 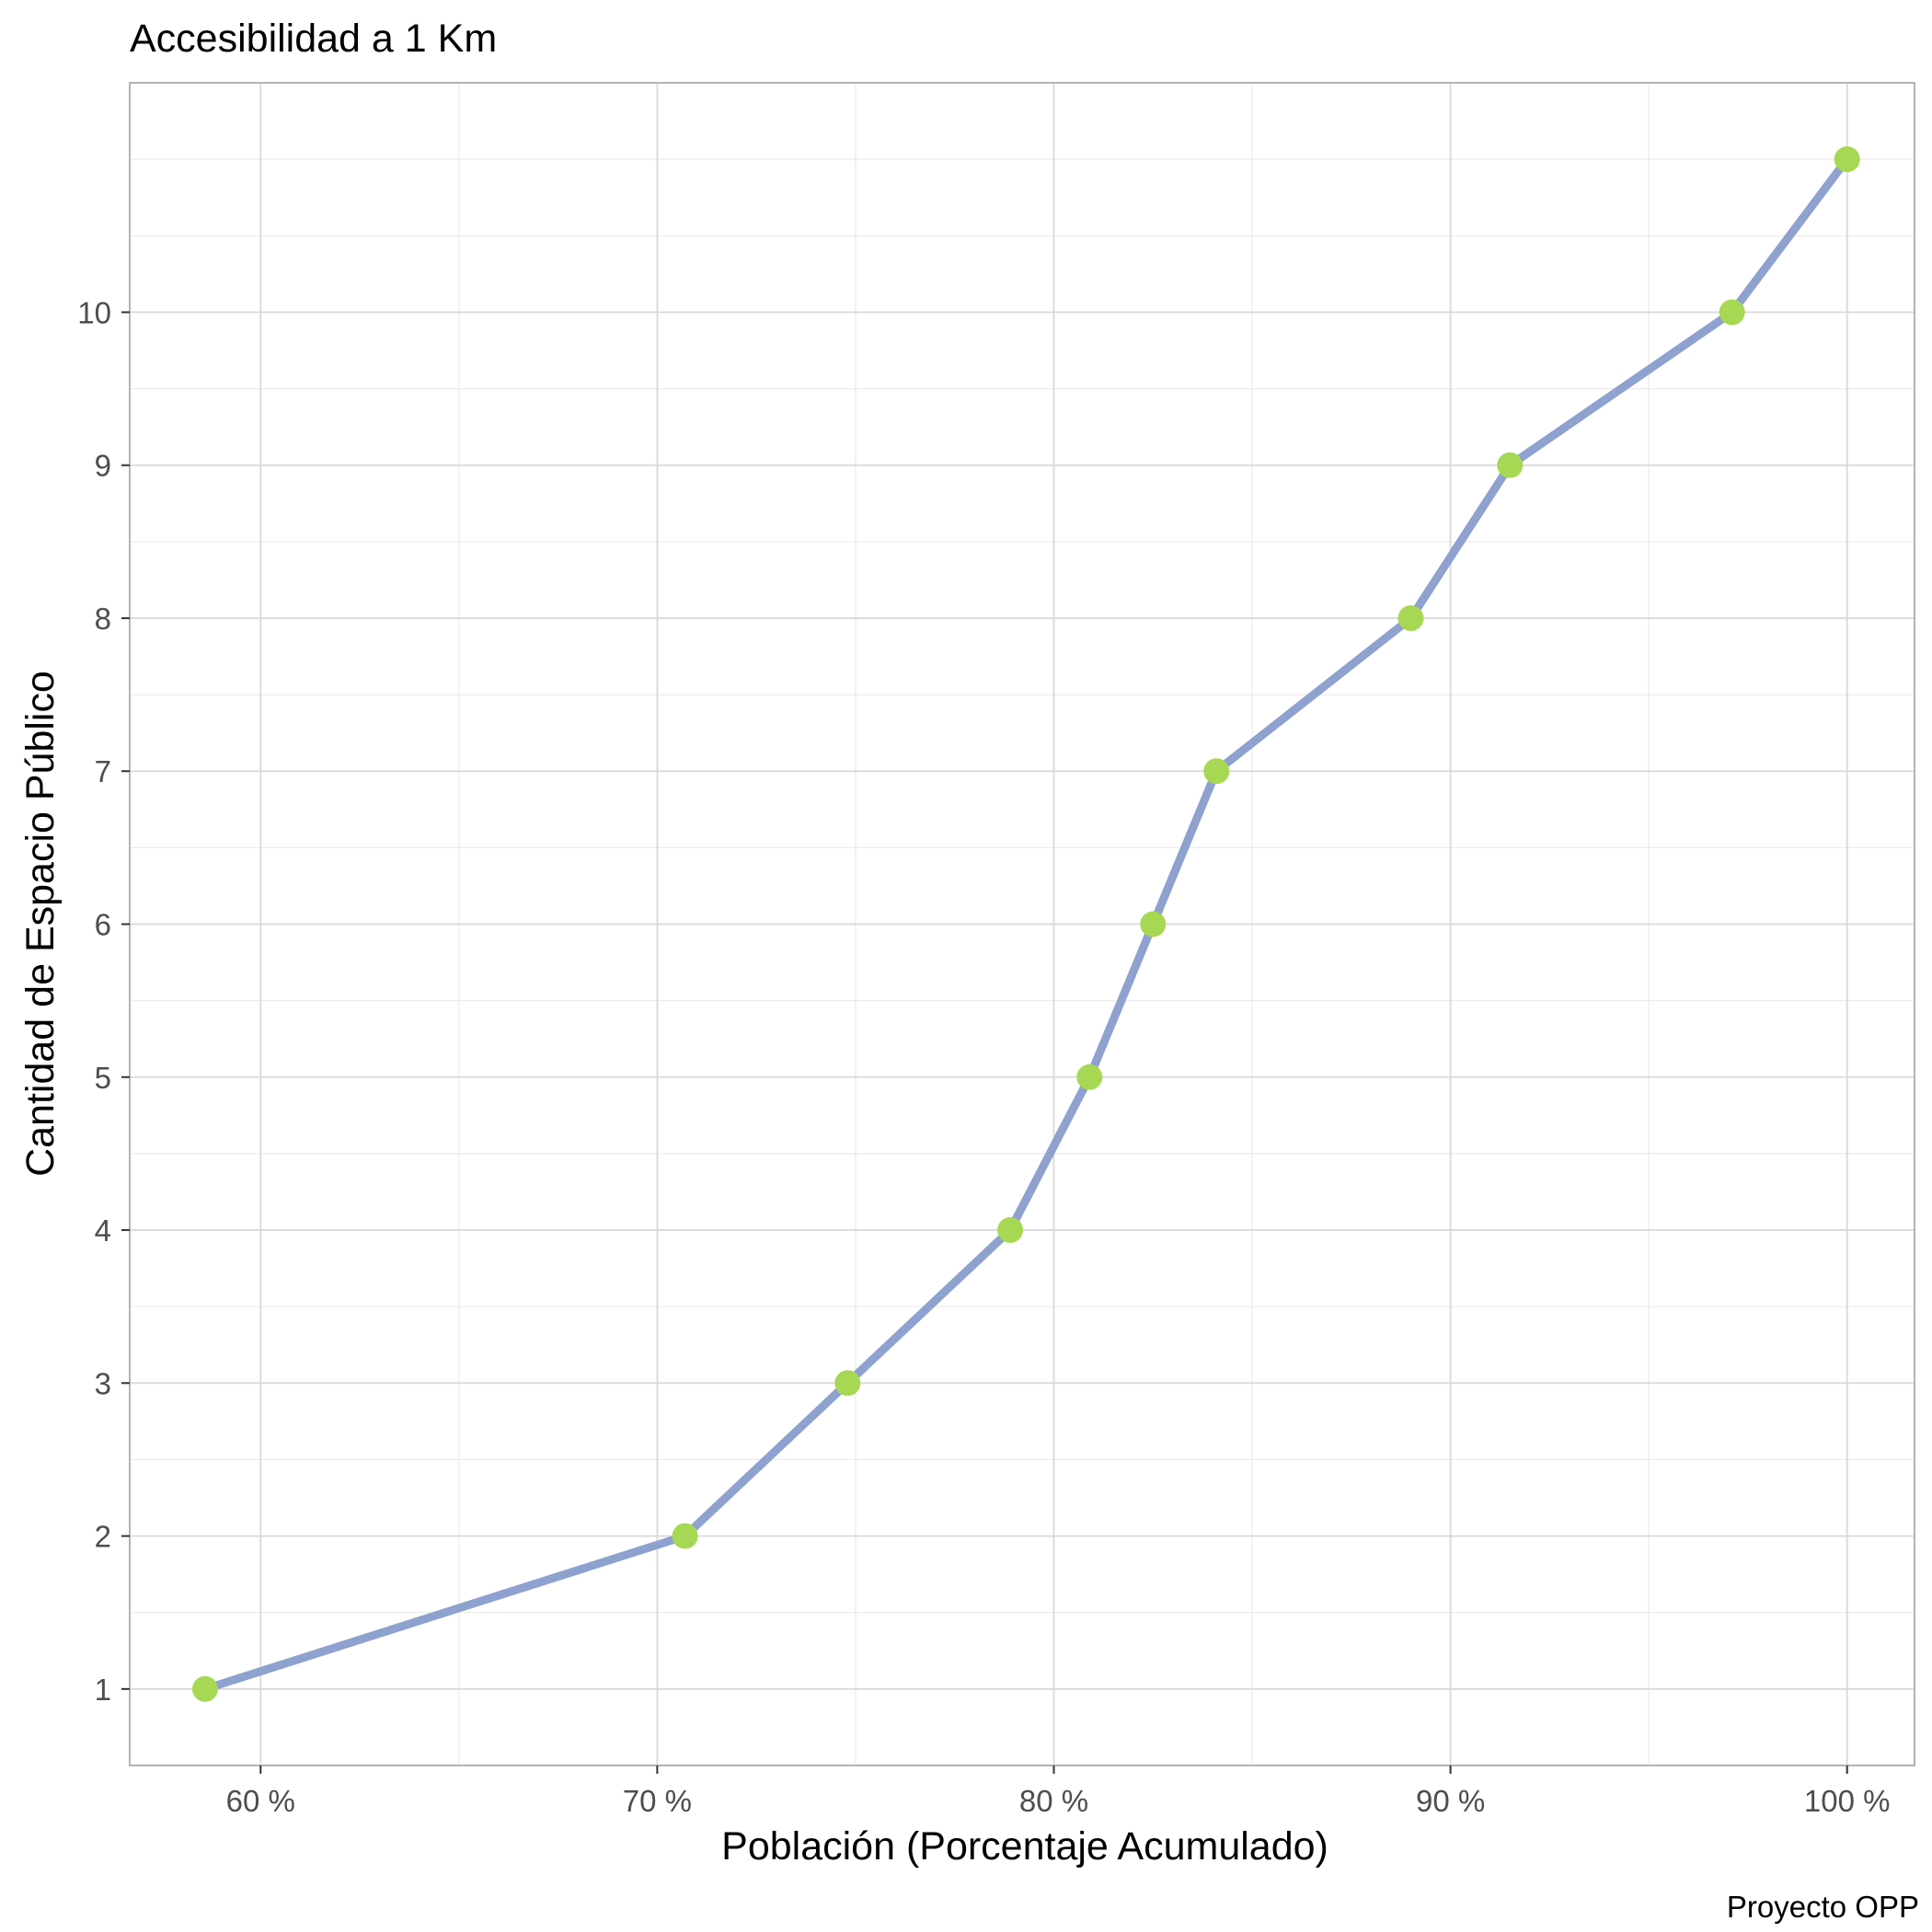 What do you see at coordinates (1823, 1907) in the screenshot?
I see `chart-caption: Proyecto OPP` at bounding box center [1823, 1907].